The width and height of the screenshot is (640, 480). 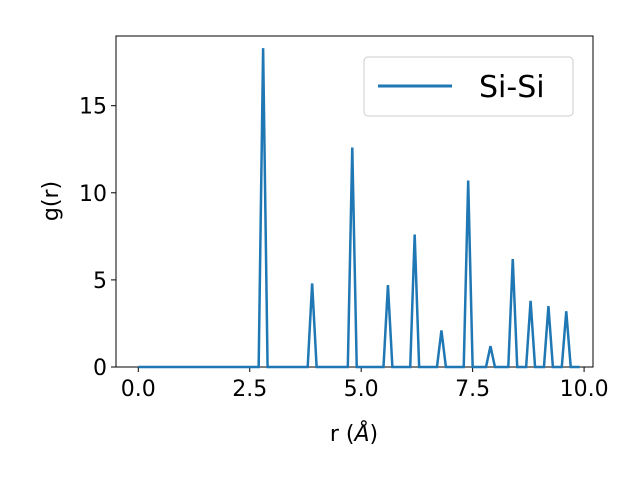 What do you see at coordinates (138, 389) in the screenshot?
I see `x-tick-label: 0.0` at bounding box center [138, 389].